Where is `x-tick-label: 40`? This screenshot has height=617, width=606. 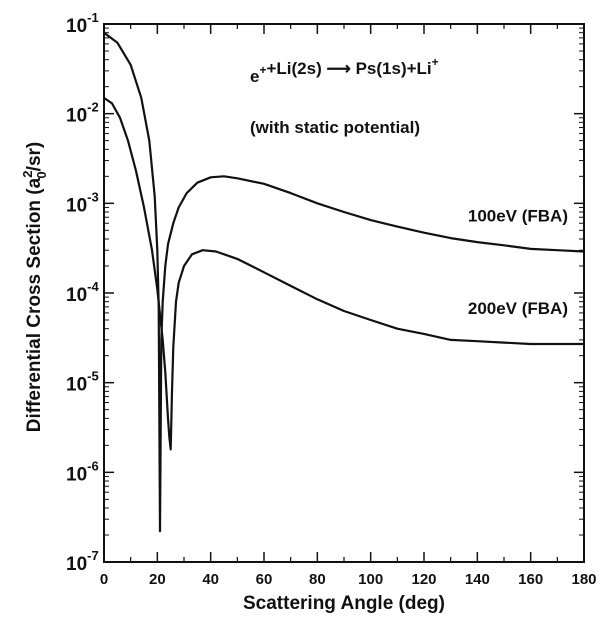
x-tick-label: 40 is located at coordinates (210, 579).